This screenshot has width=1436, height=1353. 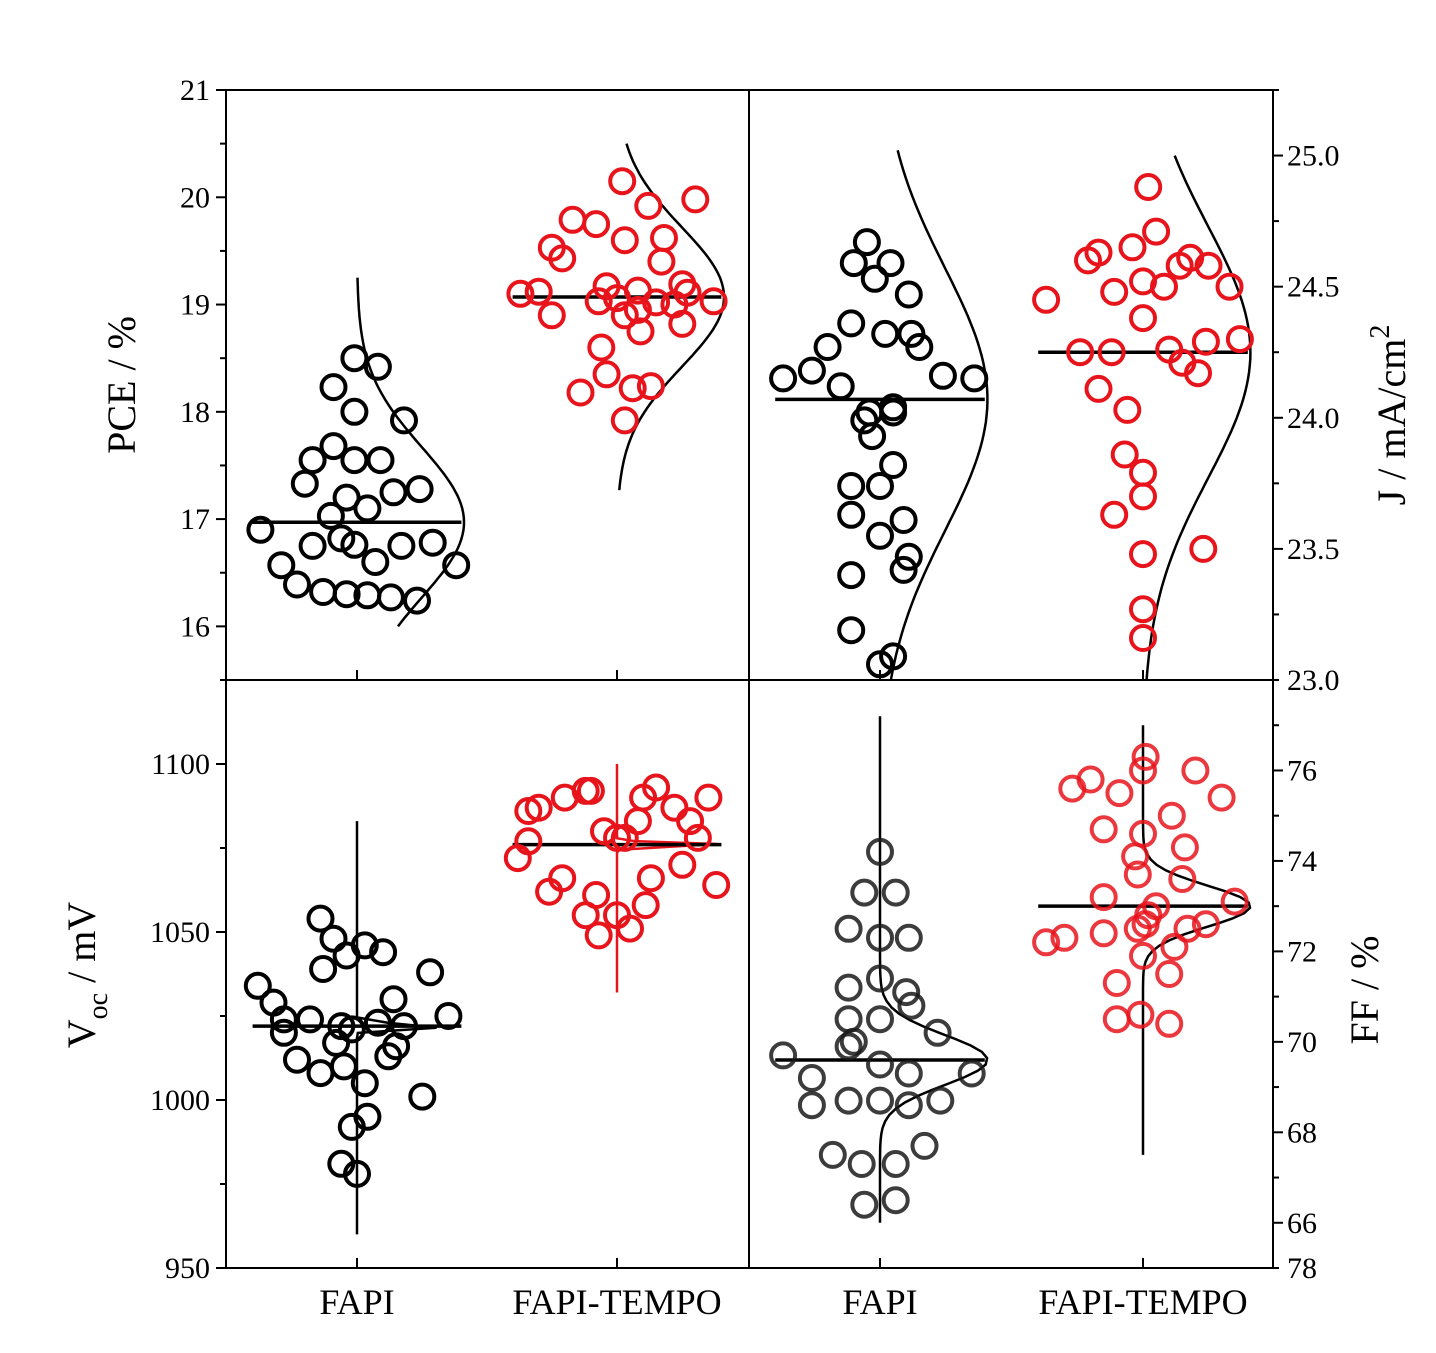 I want to click on y-tick-label-bottom-right: 70, so click(x=1302, y=1042).